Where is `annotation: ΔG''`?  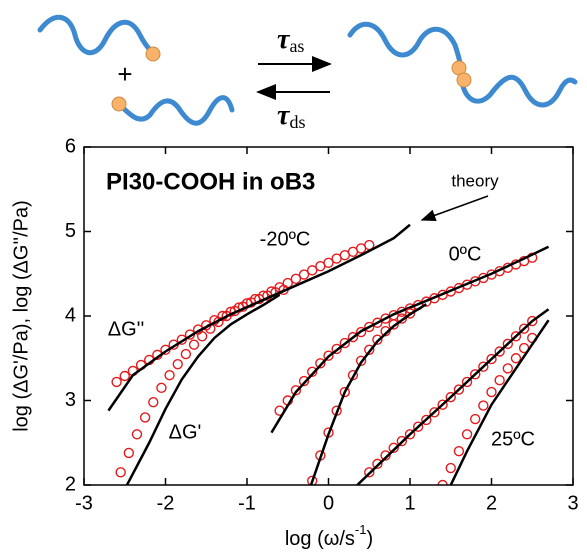 annotation: ΔG'' is located at coordinates (126, 329).